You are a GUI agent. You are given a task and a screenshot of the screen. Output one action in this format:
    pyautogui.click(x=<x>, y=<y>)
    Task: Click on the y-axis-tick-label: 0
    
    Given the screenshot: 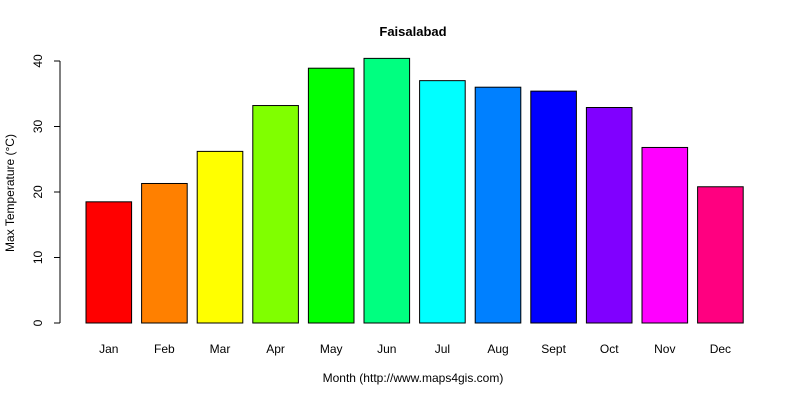 What is the action you would take?
    pyautogui.click(x=38, y=322)
    